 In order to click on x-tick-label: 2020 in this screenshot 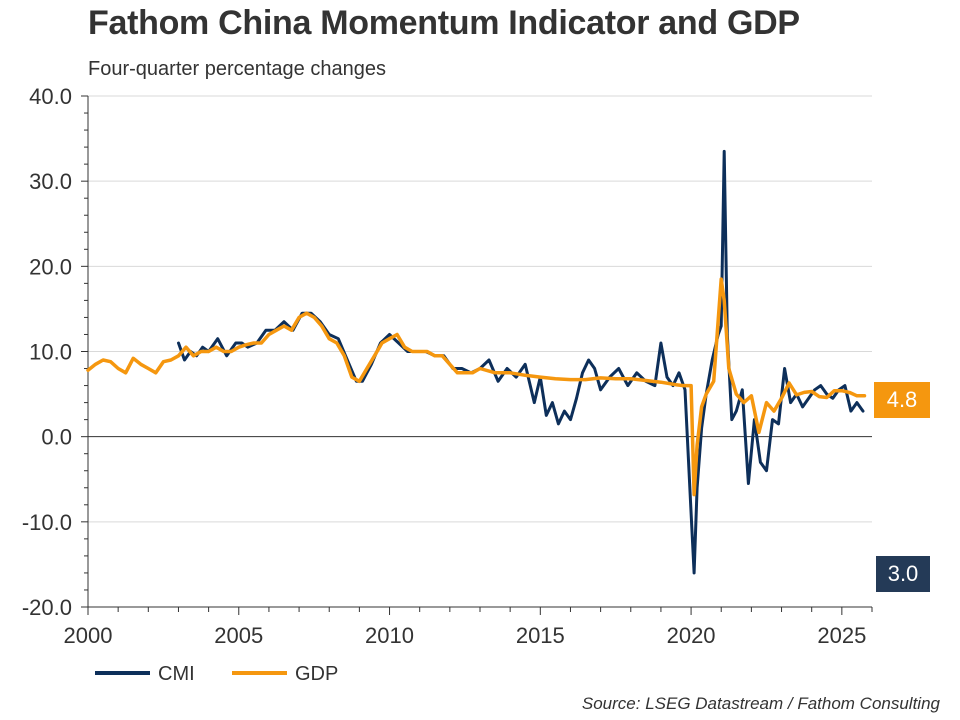, I will do `click(691, 635)`.